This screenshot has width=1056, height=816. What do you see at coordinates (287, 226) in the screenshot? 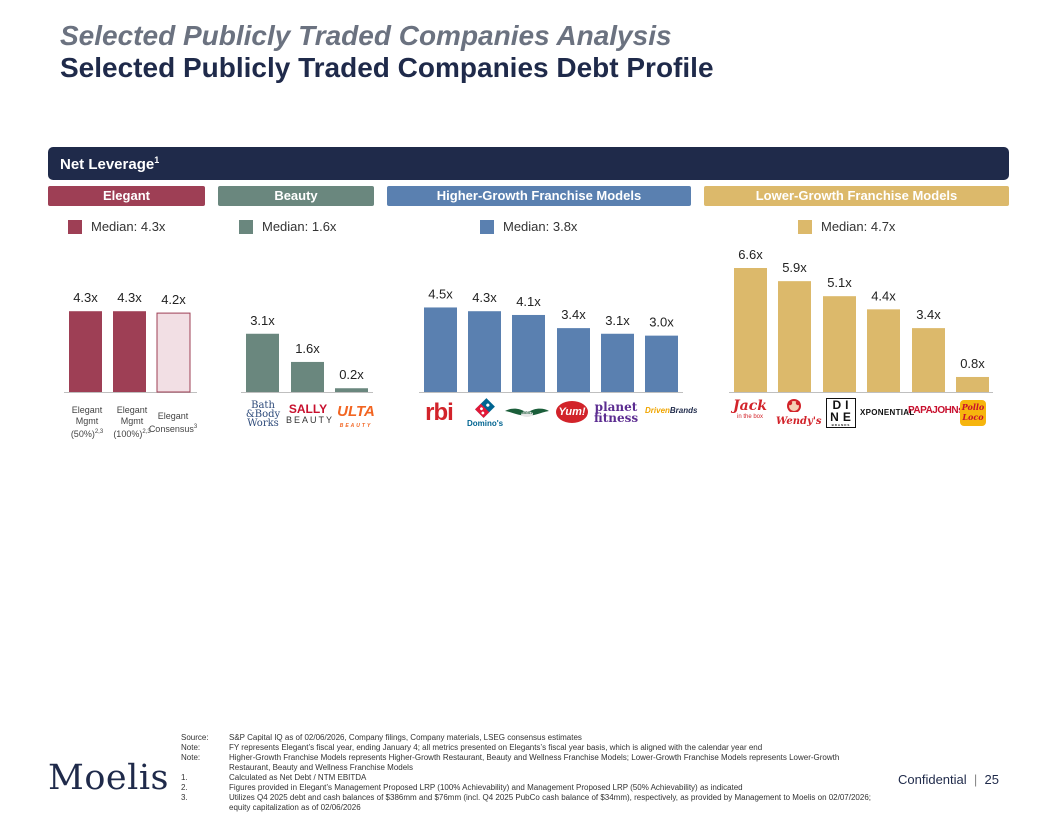
I see `median-beauty: Median: 1.6x` at bounding box center [287, 226].